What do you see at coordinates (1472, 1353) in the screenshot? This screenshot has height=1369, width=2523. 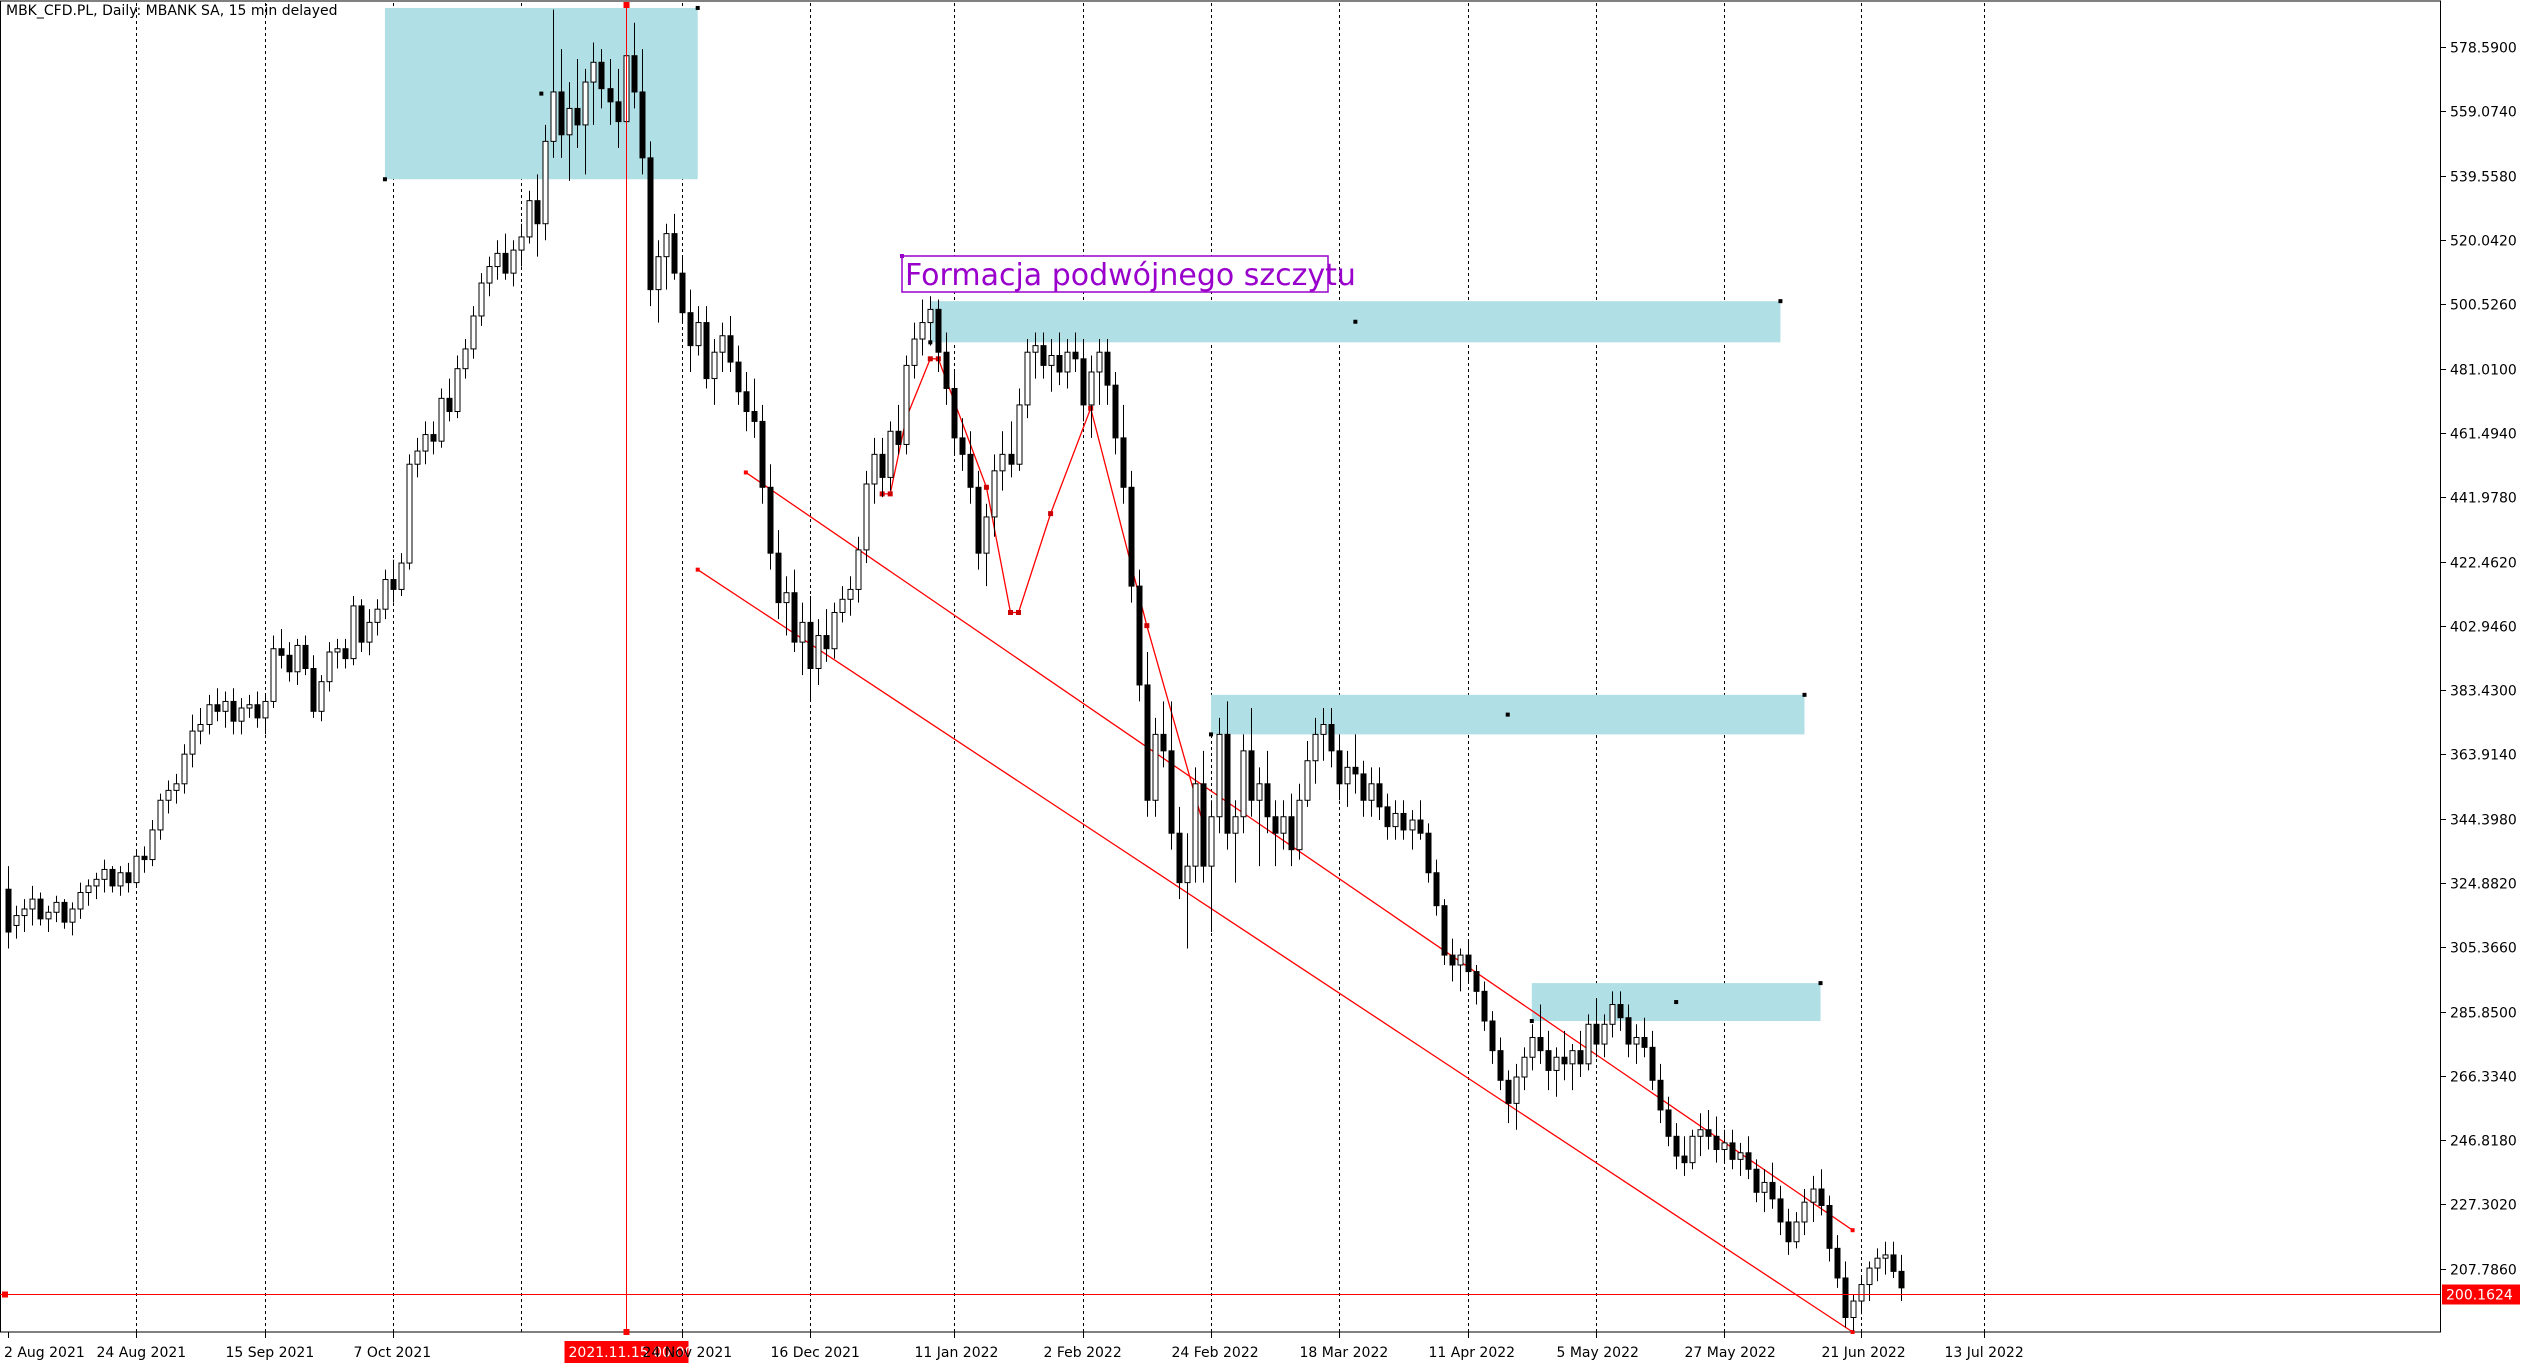 I see `x-tick-label-11: 11 Apr 2022` at bounding box center [1472, 1353].